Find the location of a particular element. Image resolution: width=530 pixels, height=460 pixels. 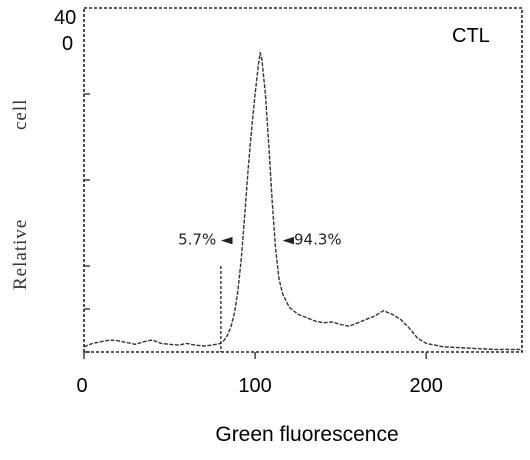

y-tick-marks is located at coordinates (87, 223).